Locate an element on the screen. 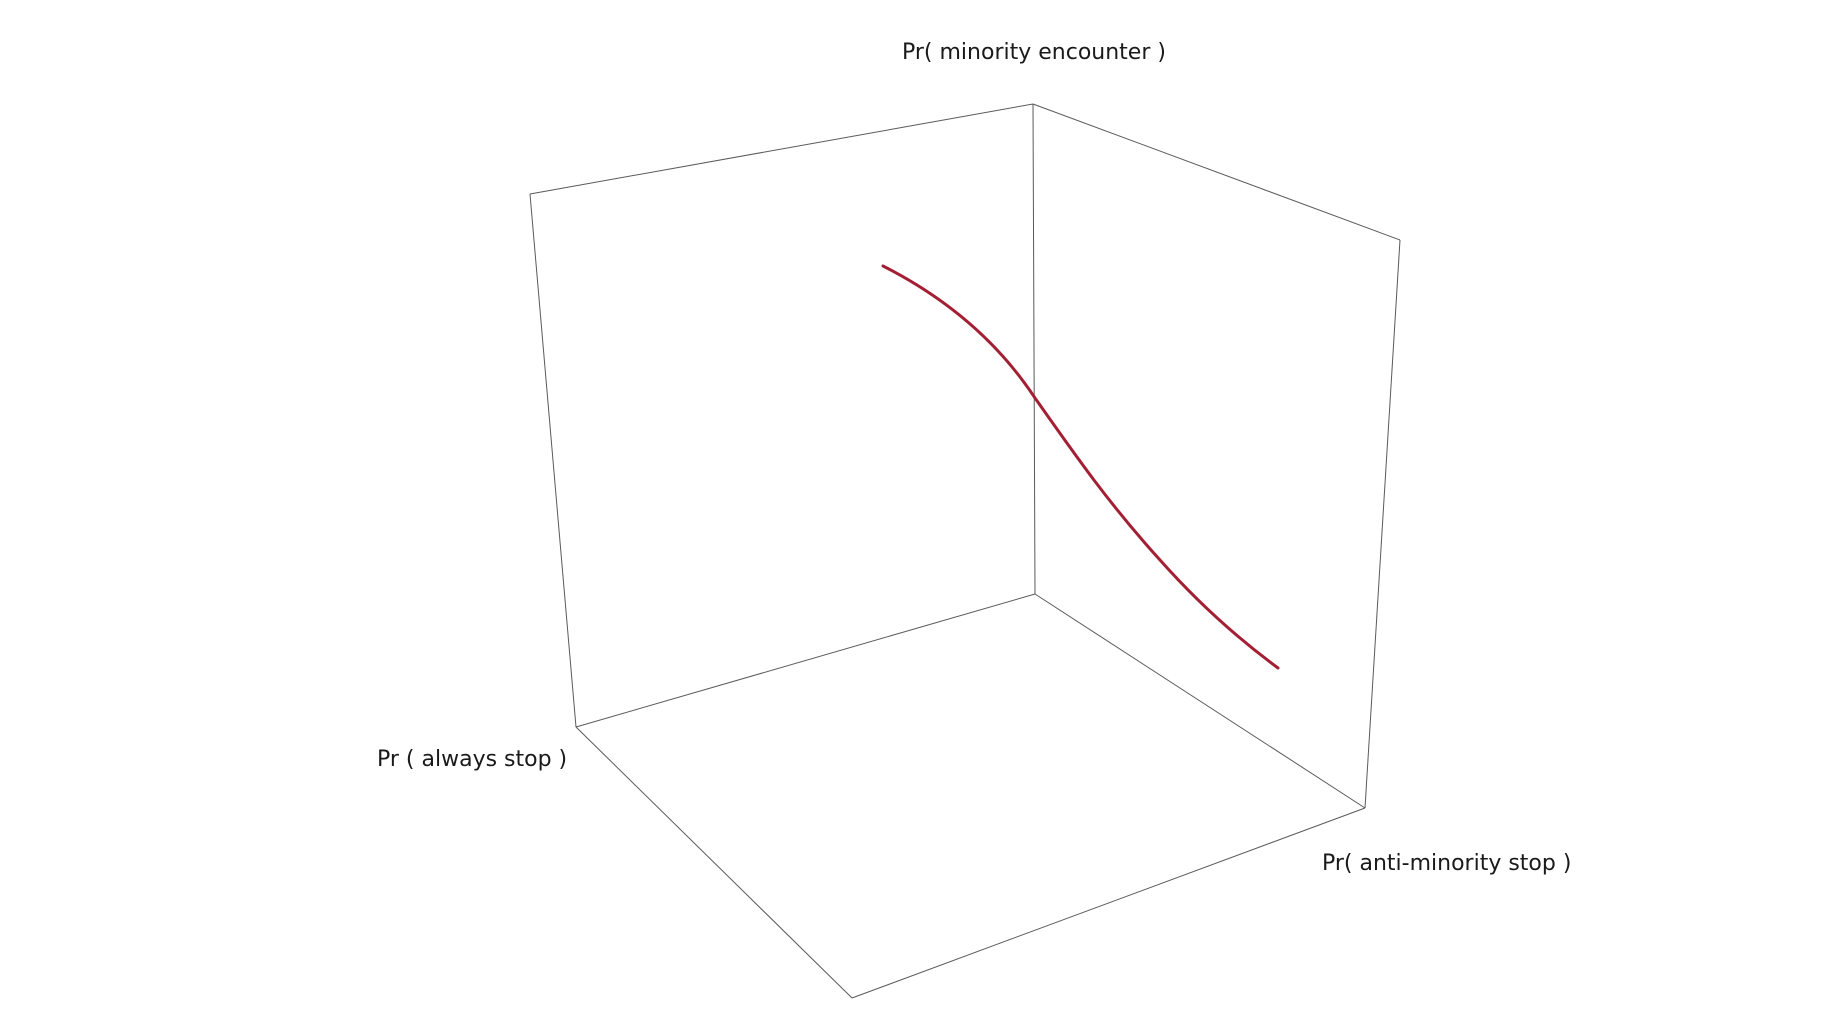  box-edge-floor-back-left is located at coordinates (805, 660).